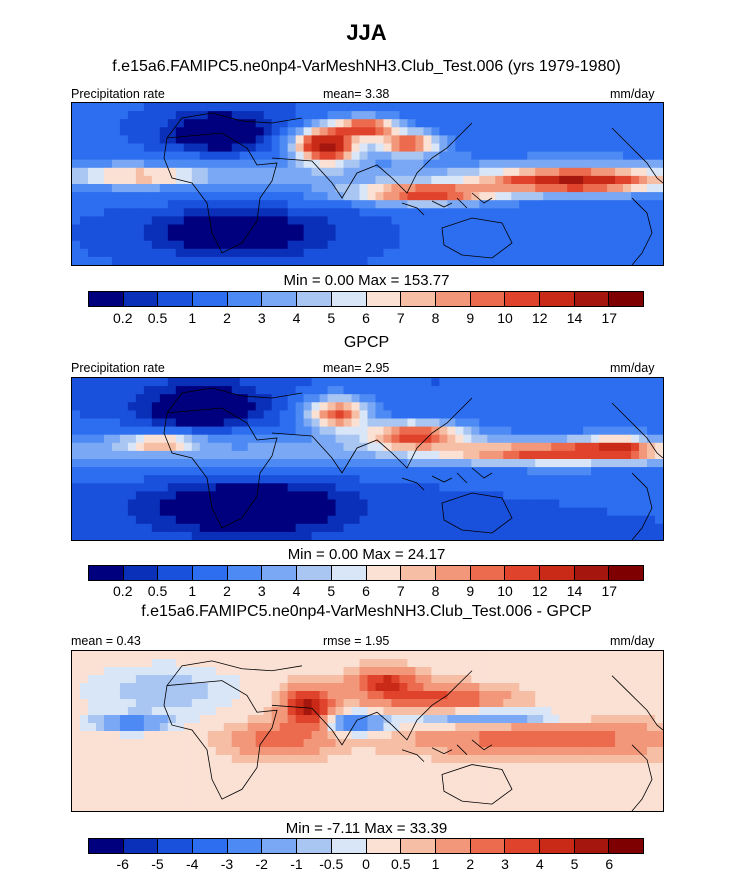 The image size is (733, 877). Describe the element at coordinates (505, 318) in the screenshot. I see `panel-1-tick-label: 10` at that location.